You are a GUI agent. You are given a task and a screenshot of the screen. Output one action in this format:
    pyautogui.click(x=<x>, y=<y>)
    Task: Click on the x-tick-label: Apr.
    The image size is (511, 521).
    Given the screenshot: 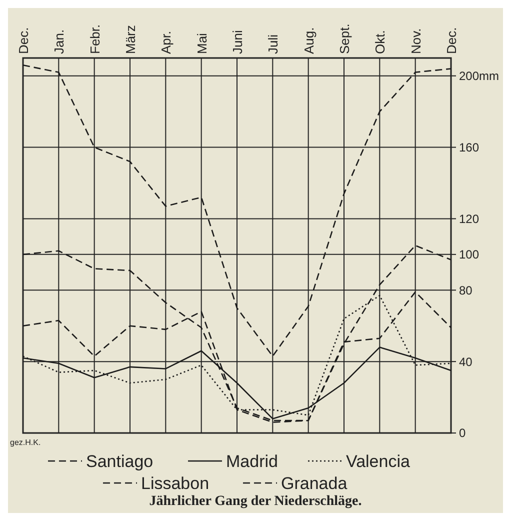 What is the action you would take?
    pyautogui.click(x=166, y=42)
    